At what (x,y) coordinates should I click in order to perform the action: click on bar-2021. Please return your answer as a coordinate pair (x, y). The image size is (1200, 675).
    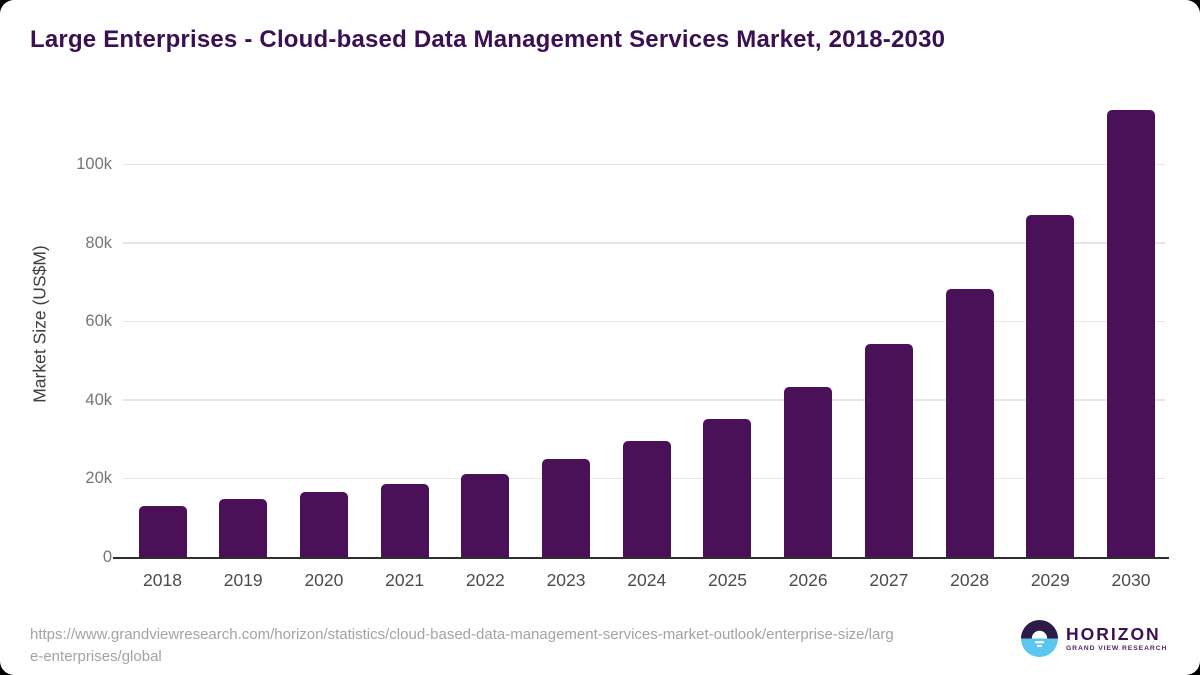
    Looking at the image, I should click on (404, 520).